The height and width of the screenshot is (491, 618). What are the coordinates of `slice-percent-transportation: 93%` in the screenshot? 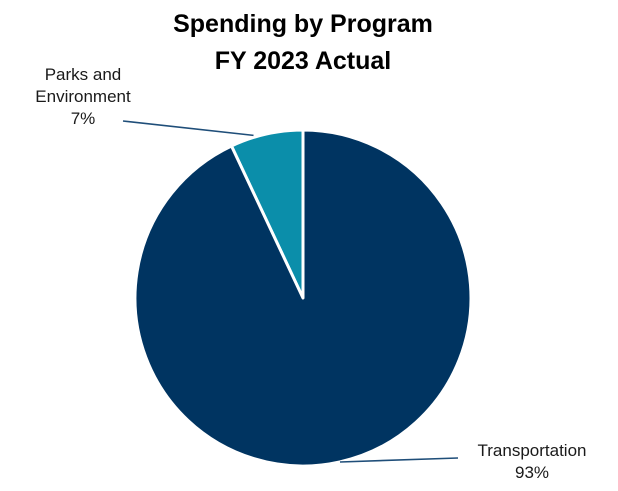 It's located at (532, 472).